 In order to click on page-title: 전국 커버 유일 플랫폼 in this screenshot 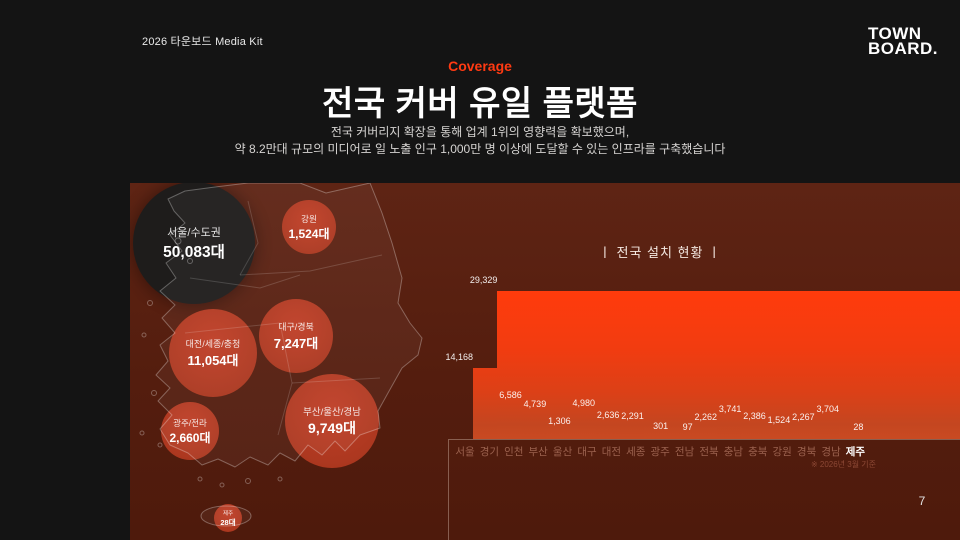, I will do `click(480, 104)`.